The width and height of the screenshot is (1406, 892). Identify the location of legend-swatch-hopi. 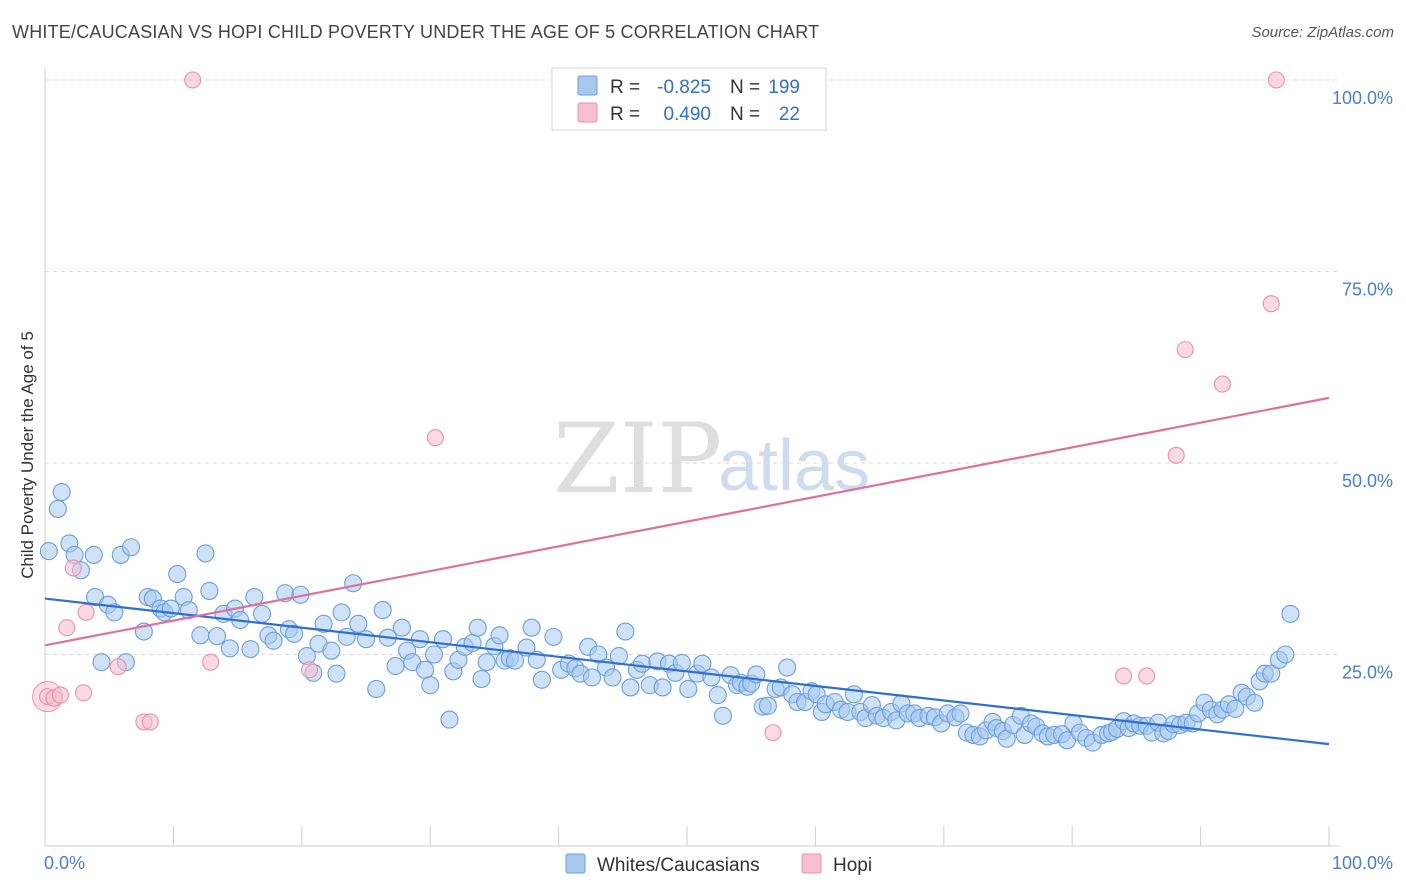
(811, 863).